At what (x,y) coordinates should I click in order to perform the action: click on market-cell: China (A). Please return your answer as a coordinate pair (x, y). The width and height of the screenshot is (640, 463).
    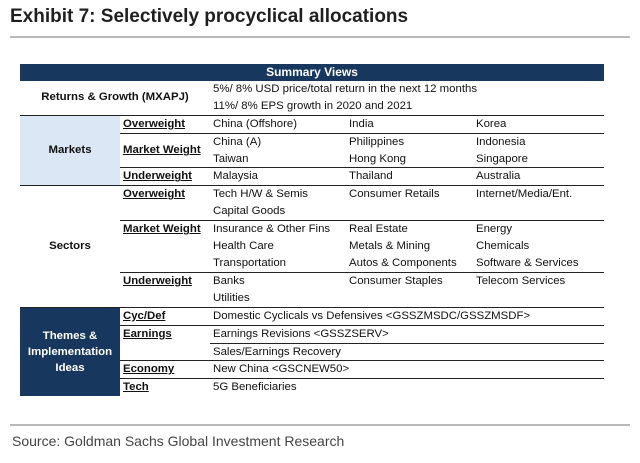
    Looking at the image, I should click on (237, 141).